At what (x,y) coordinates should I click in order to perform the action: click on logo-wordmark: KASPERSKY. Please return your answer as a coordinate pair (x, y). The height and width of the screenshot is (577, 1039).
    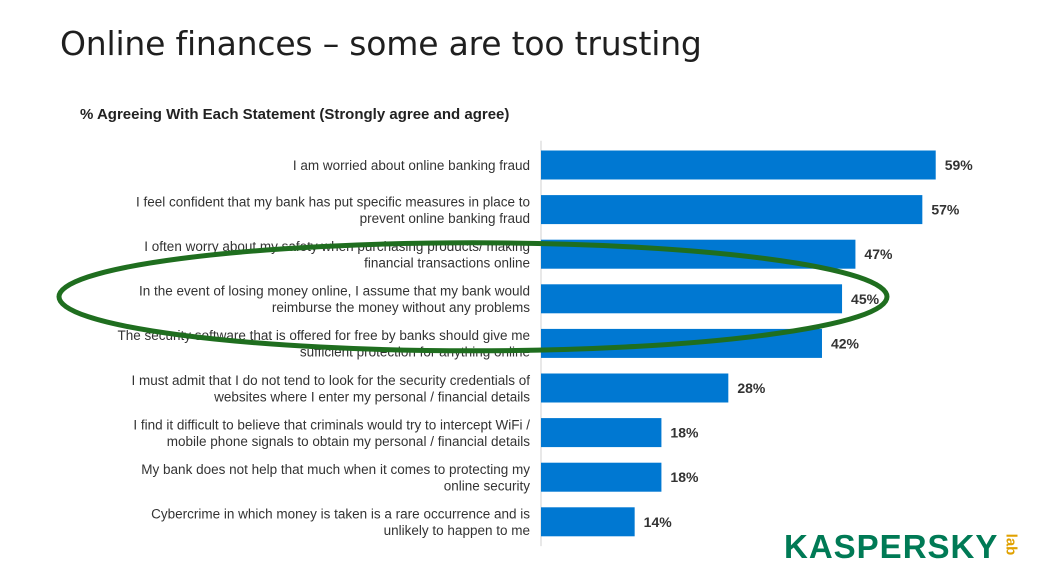
    Looking at the image, I should click on (891, 546).